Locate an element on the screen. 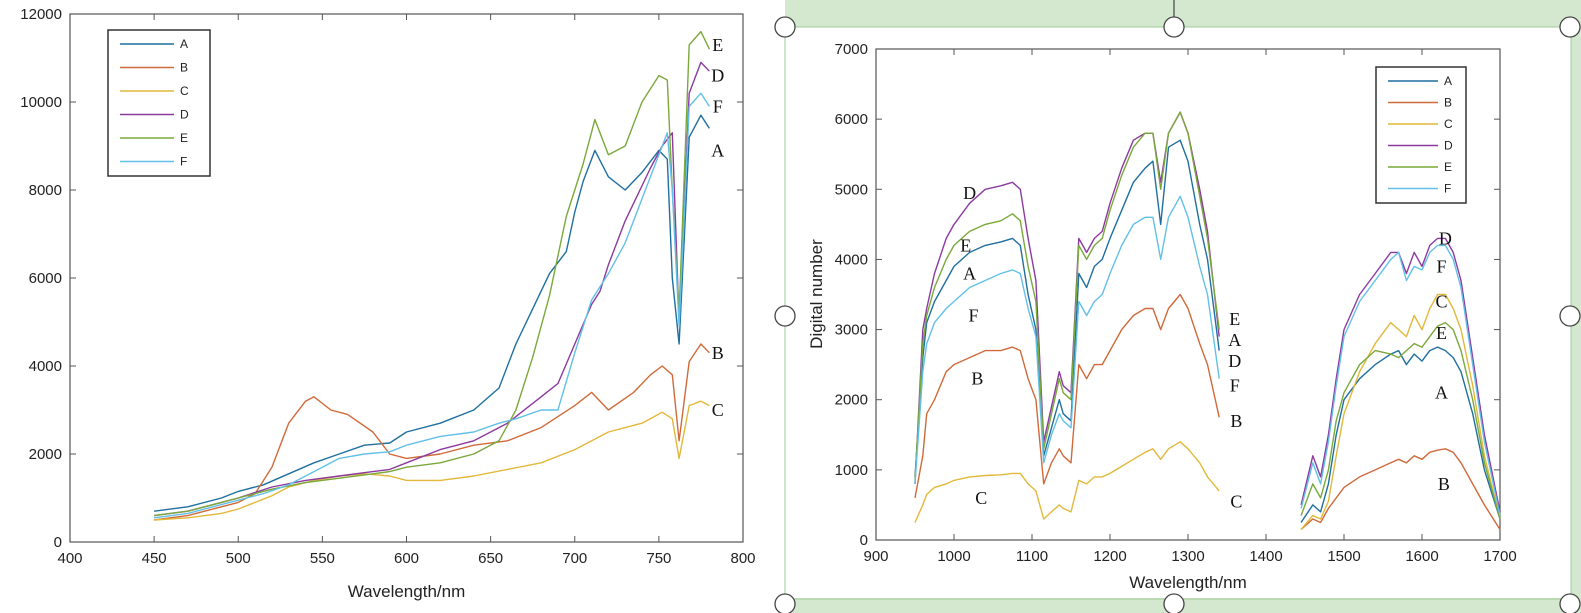 This screenshot has height=613, width=1581. resize-handle-bottom-right is located at coordinates (1570, 603).